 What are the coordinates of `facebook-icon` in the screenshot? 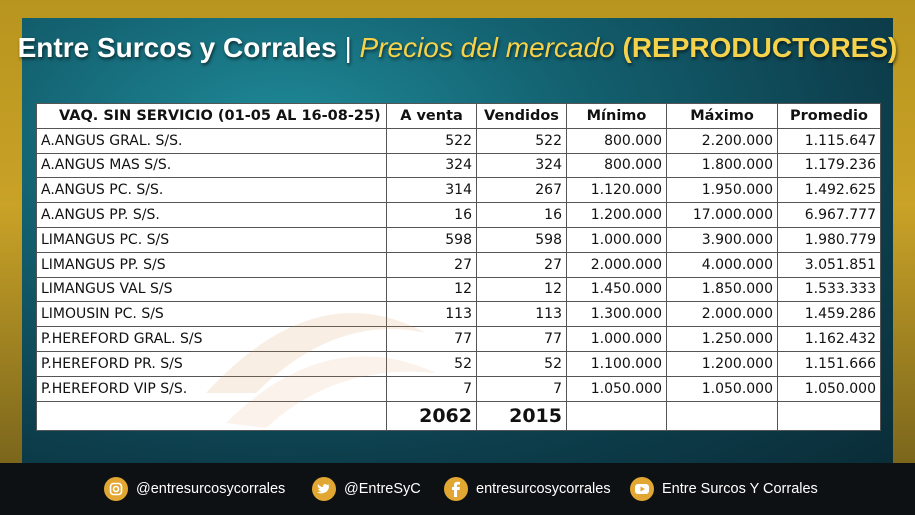 It's located at (456, 489).